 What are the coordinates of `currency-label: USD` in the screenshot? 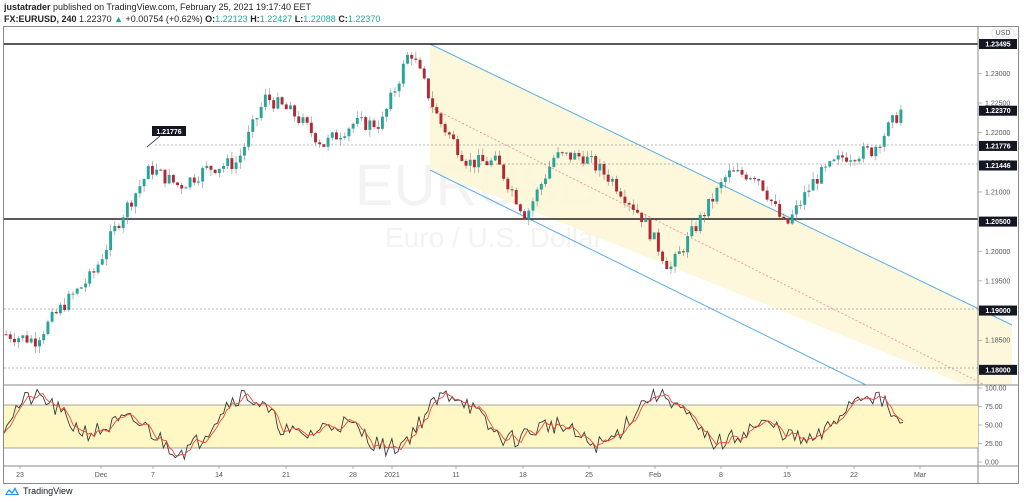 It's located at (1003, 33).